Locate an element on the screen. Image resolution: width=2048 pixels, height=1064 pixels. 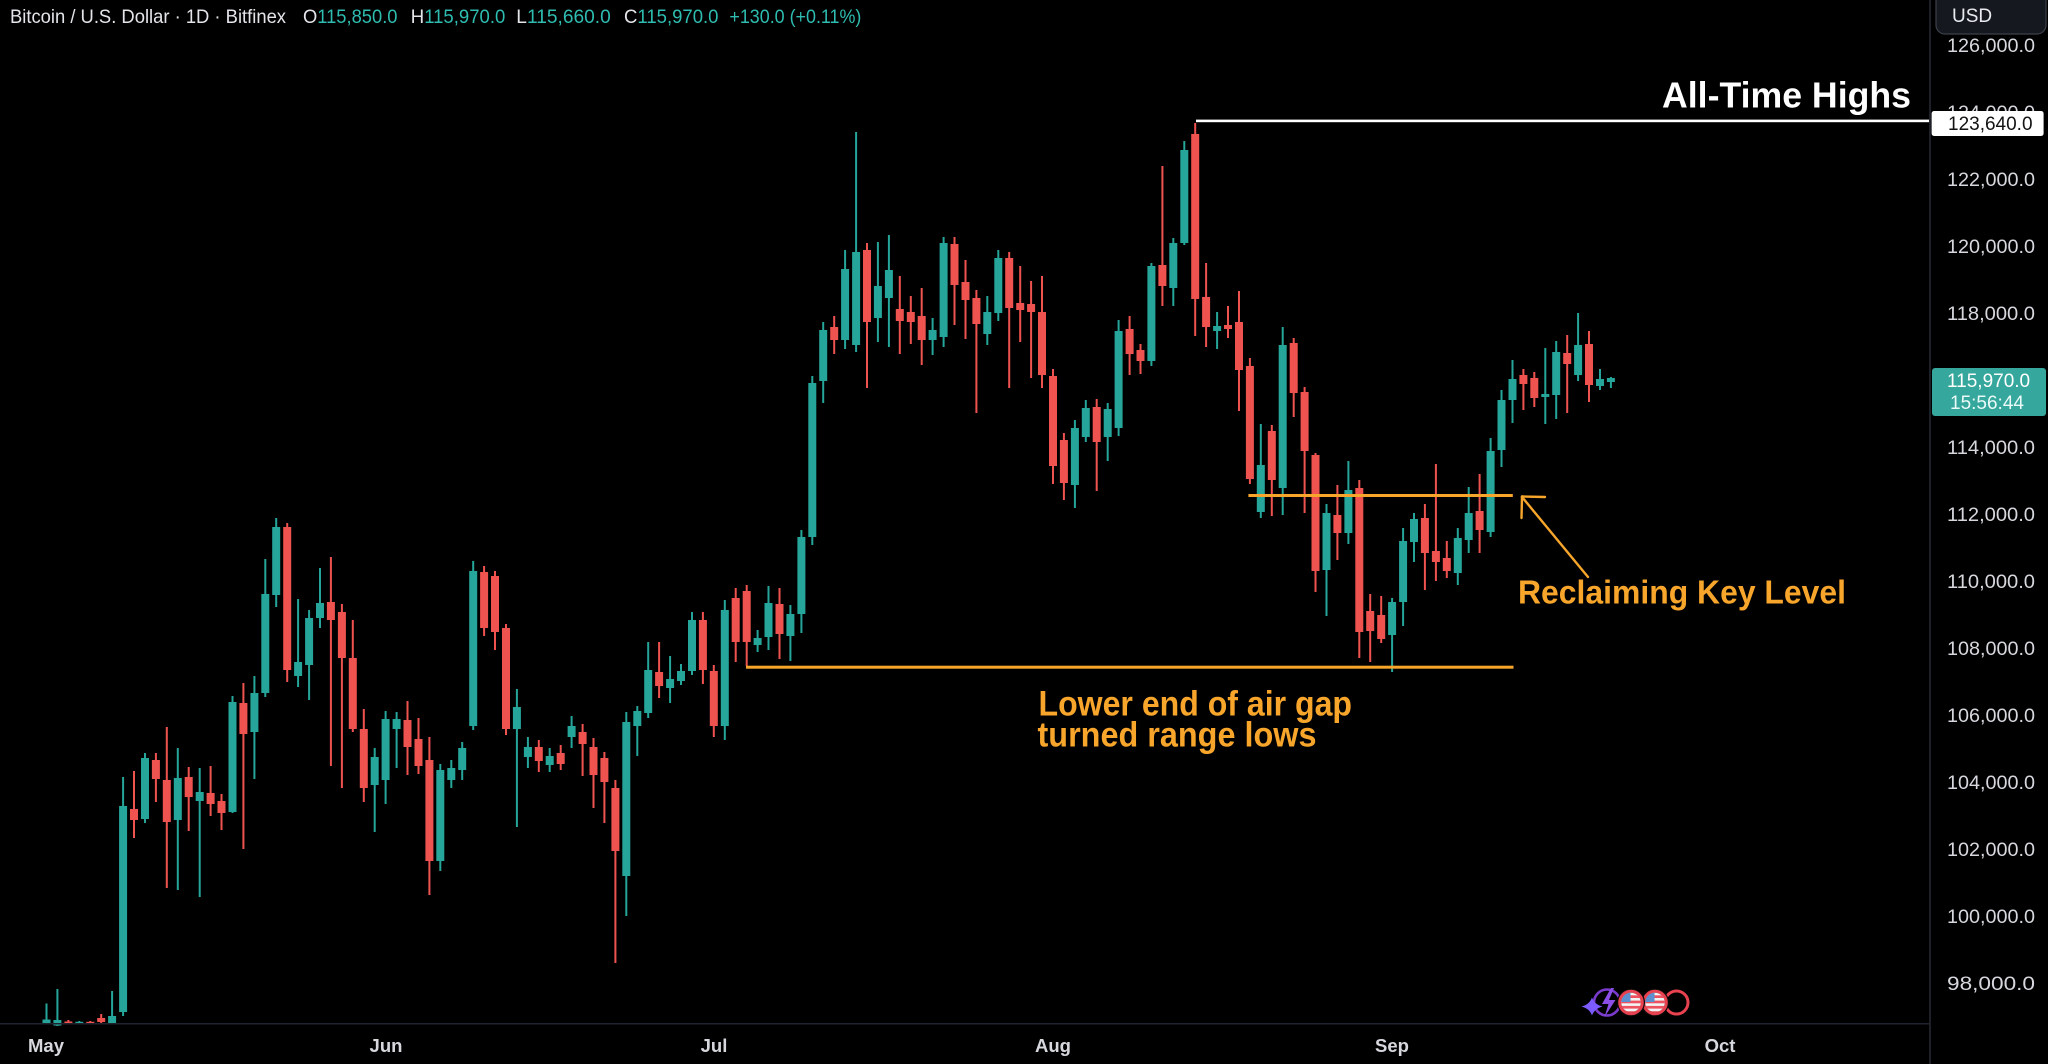
svg-text: 108,000.0 is located at coordinates (1991, 649).